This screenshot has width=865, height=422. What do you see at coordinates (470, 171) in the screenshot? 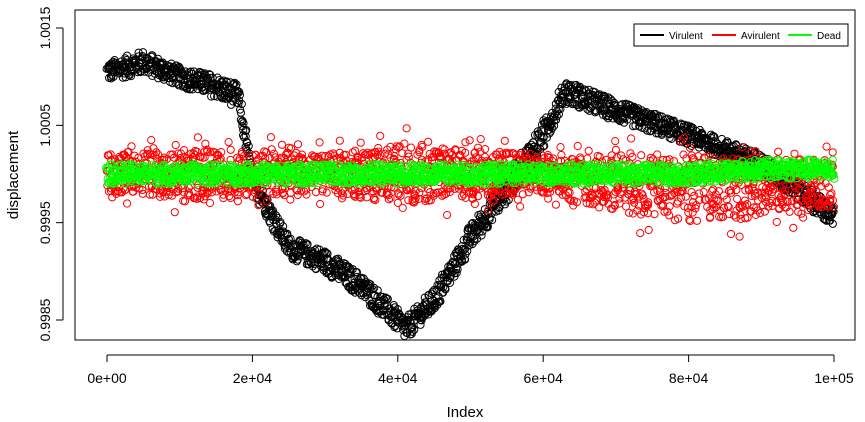
I see `series-dead` at bounding box center [470, 171].